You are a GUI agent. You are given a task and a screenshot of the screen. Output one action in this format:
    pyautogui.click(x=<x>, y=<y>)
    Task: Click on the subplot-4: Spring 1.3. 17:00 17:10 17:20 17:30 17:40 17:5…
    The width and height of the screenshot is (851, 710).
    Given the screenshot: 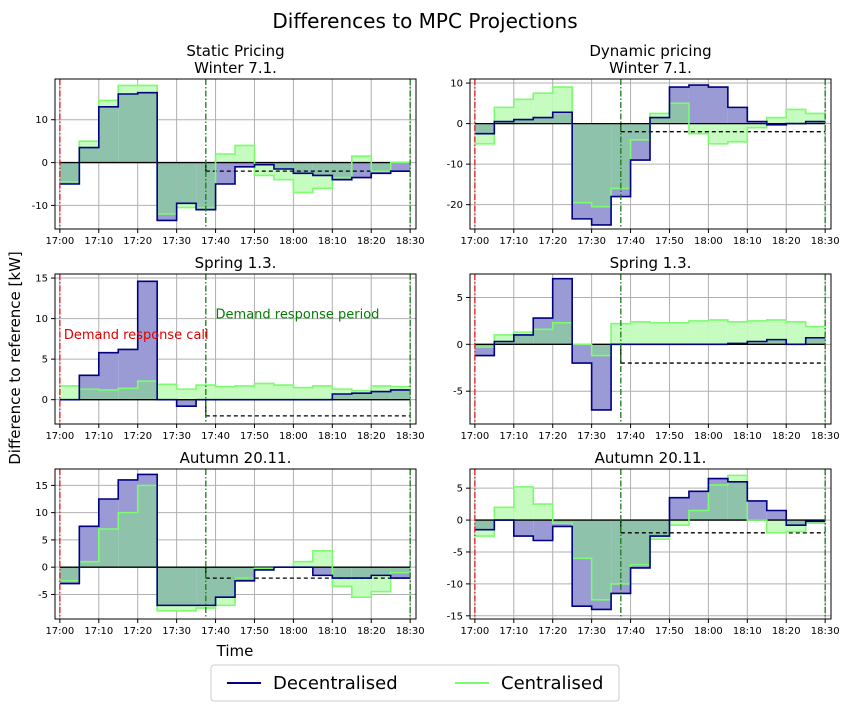 What is the action you would take?
    pyautogui.click(x=646, y=348)
    